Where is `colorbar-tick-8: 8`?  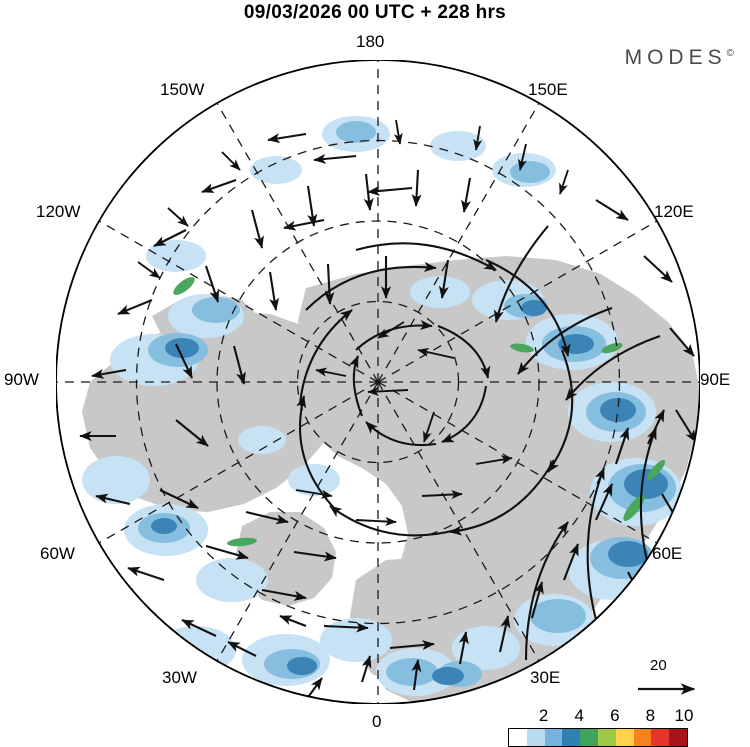
colorbar-tick-8: 8 is located at coordinates (650, 715).